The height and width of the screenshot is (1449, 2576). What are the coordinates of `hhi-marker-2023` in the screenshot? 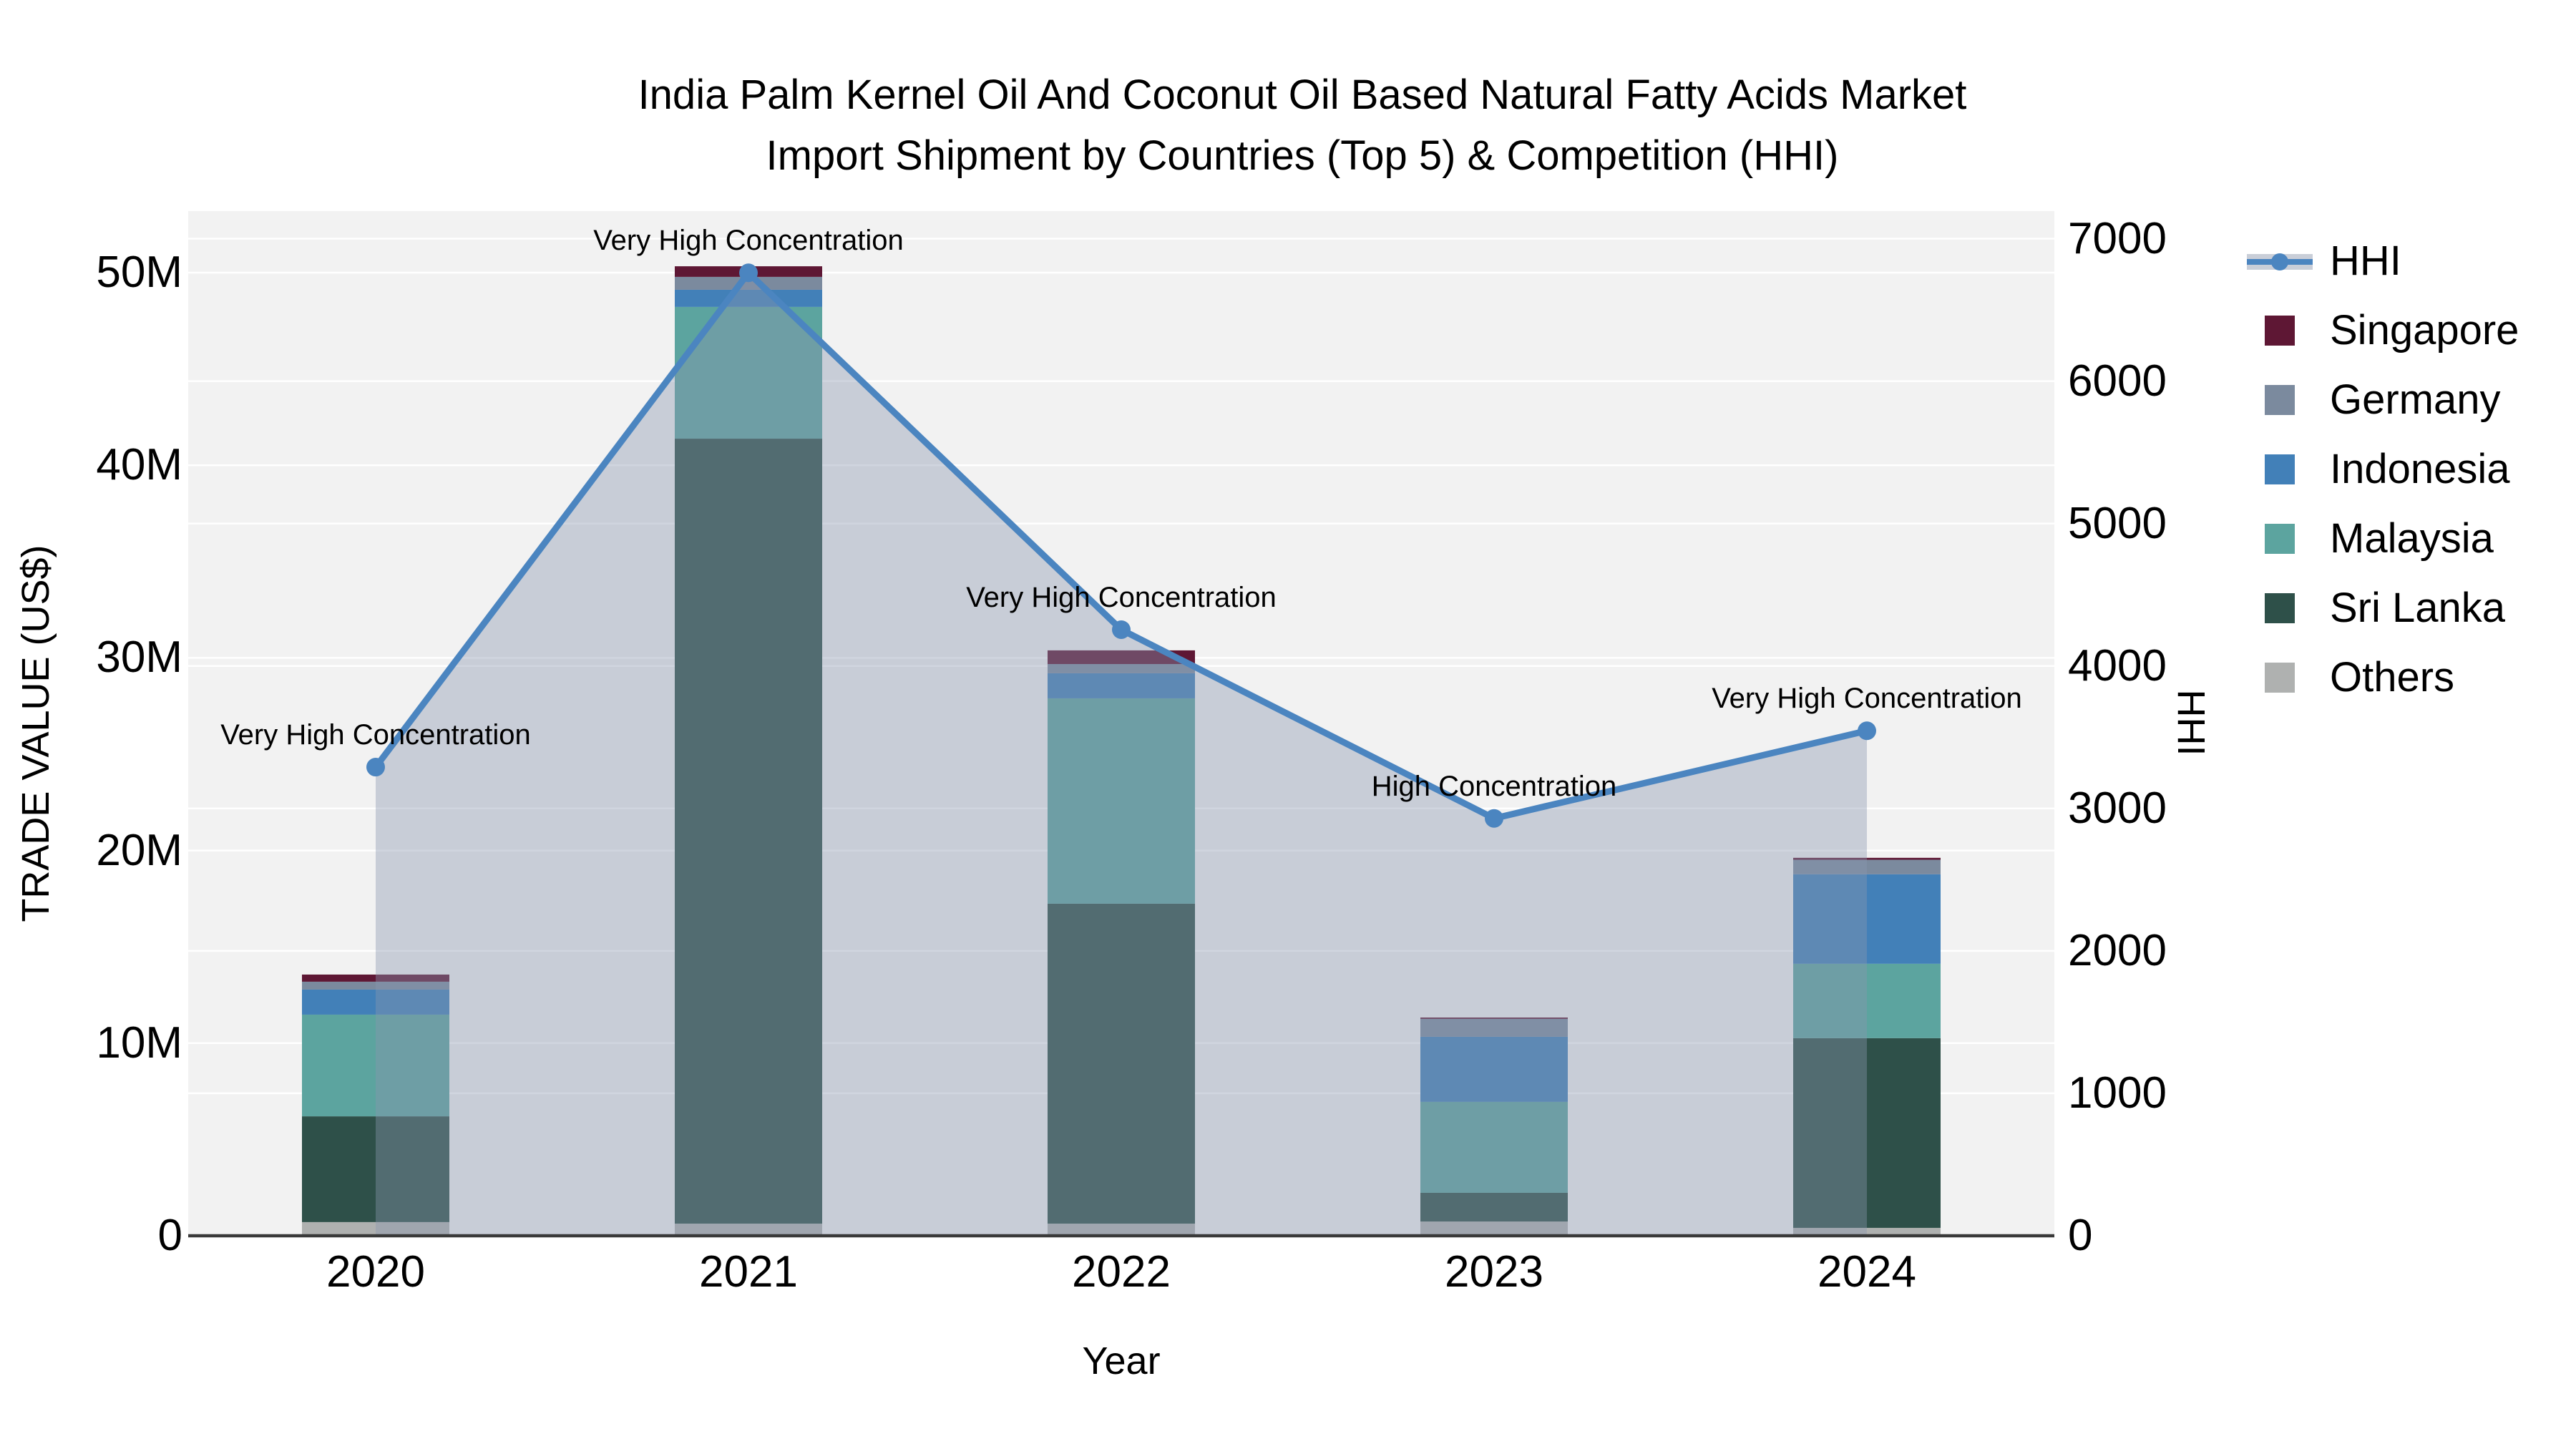 It's located at (1494, 818).